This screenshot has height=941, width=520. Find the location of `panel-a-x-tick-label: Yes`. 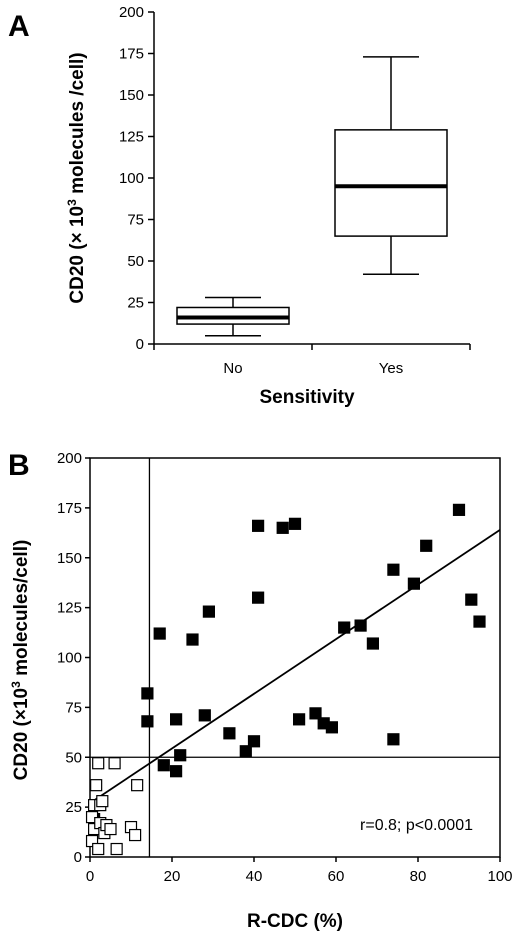

panel-a-x-tick-label: Yes is located at coordinates (391, 368).